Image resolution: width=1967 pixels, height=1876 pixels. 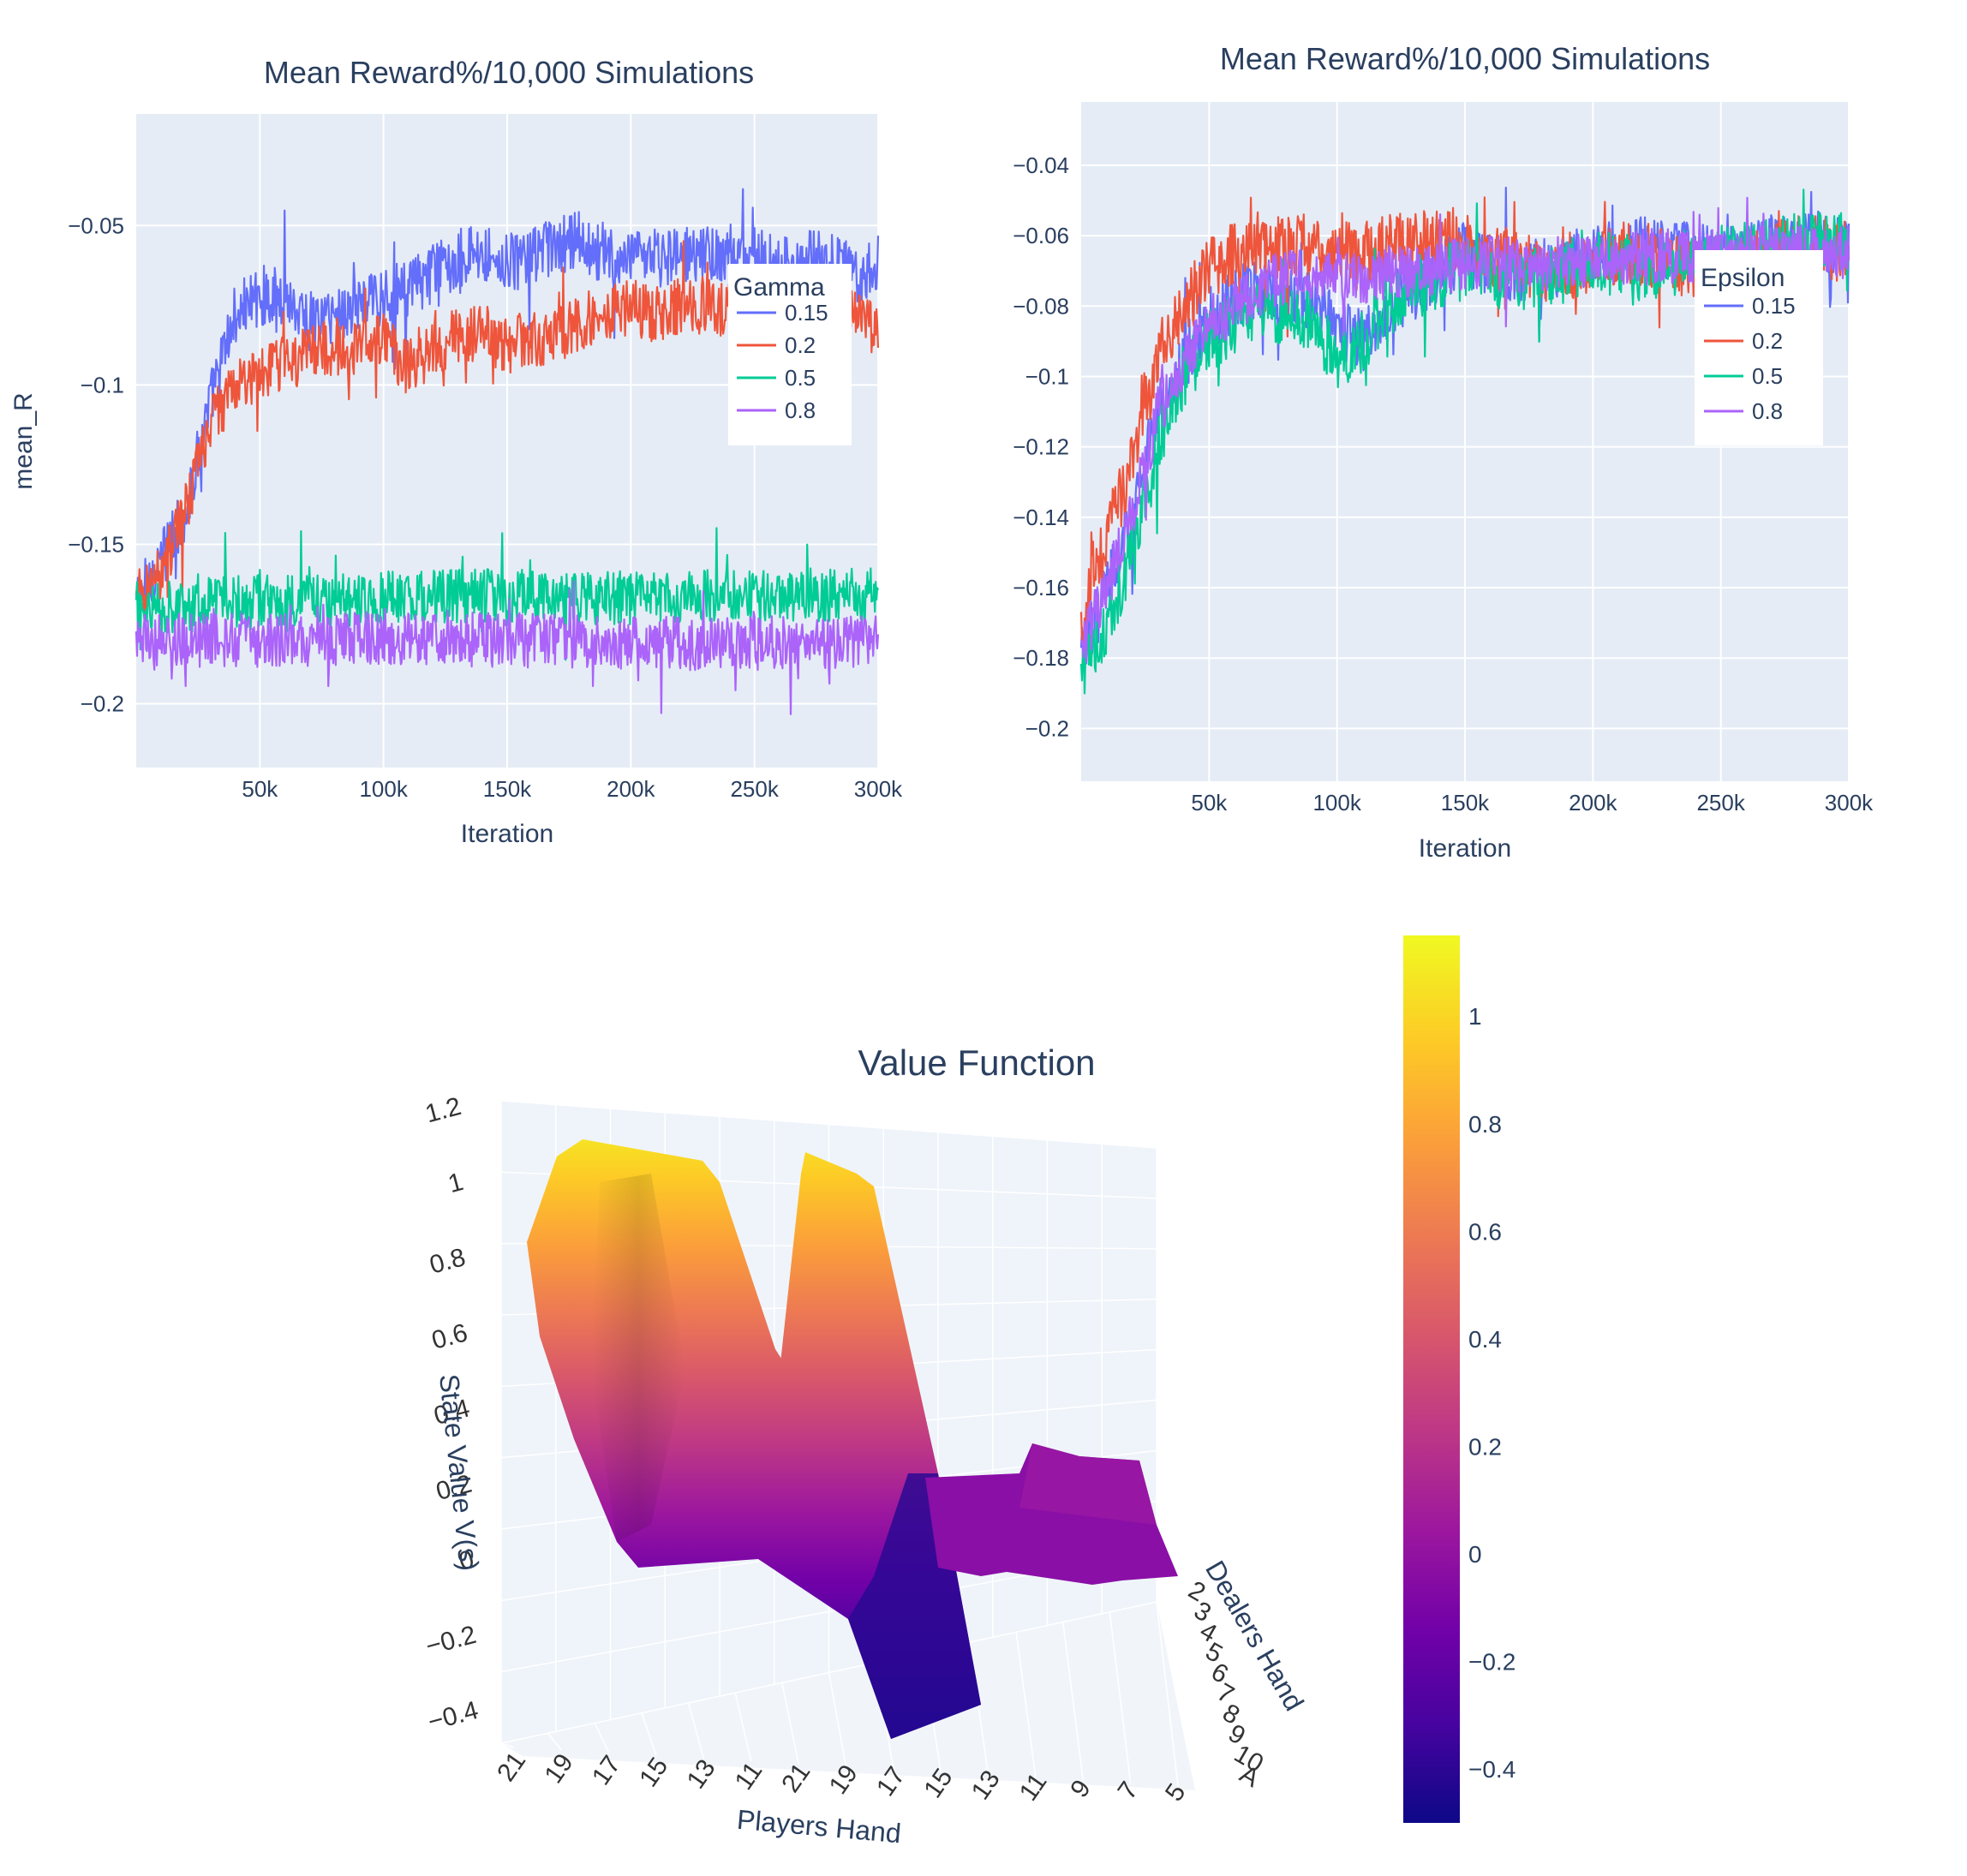 What do you see at coordinates (508, 400) in the screenshot?
I see `gamma-series-line-0.15` at bounding box center [508, 400].